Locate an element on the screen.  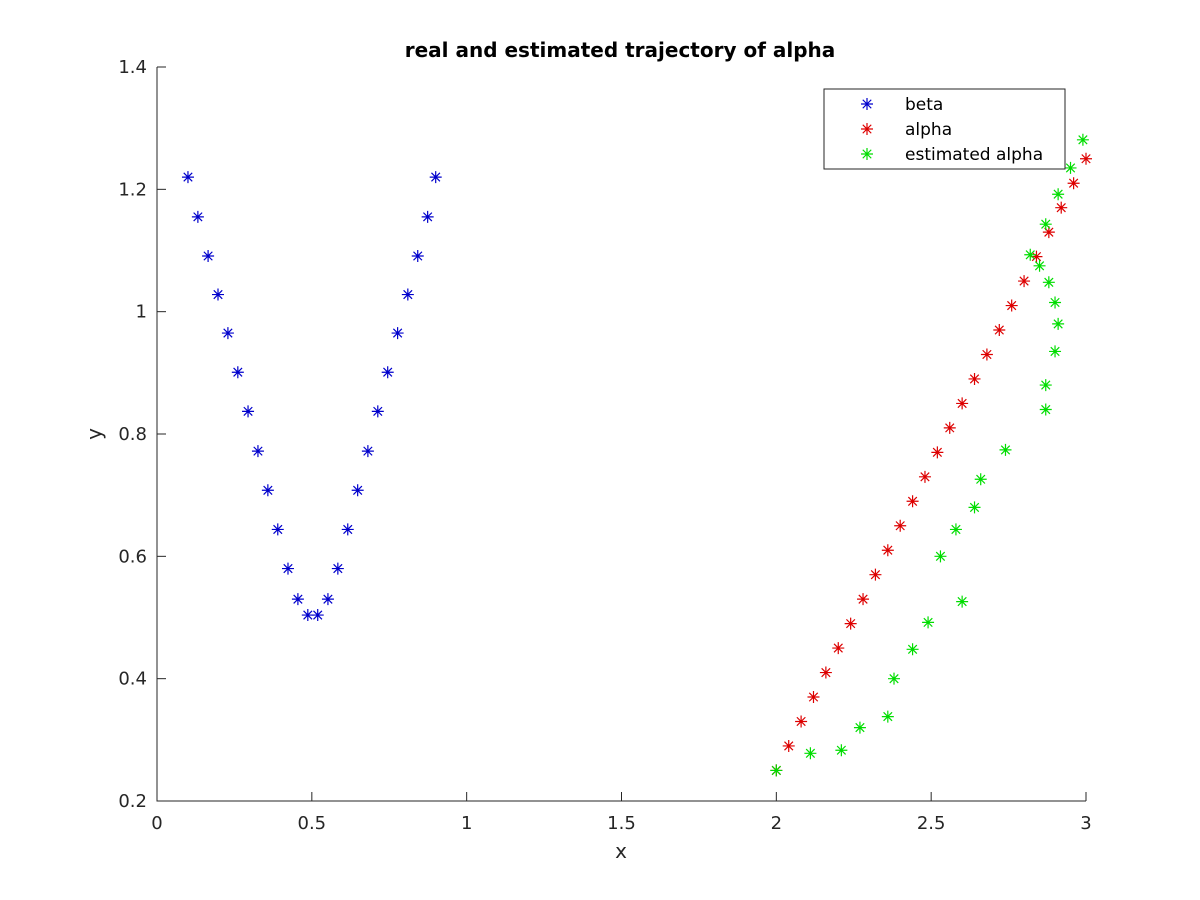
y-axis-label: y is located at coordinates (94, 434).